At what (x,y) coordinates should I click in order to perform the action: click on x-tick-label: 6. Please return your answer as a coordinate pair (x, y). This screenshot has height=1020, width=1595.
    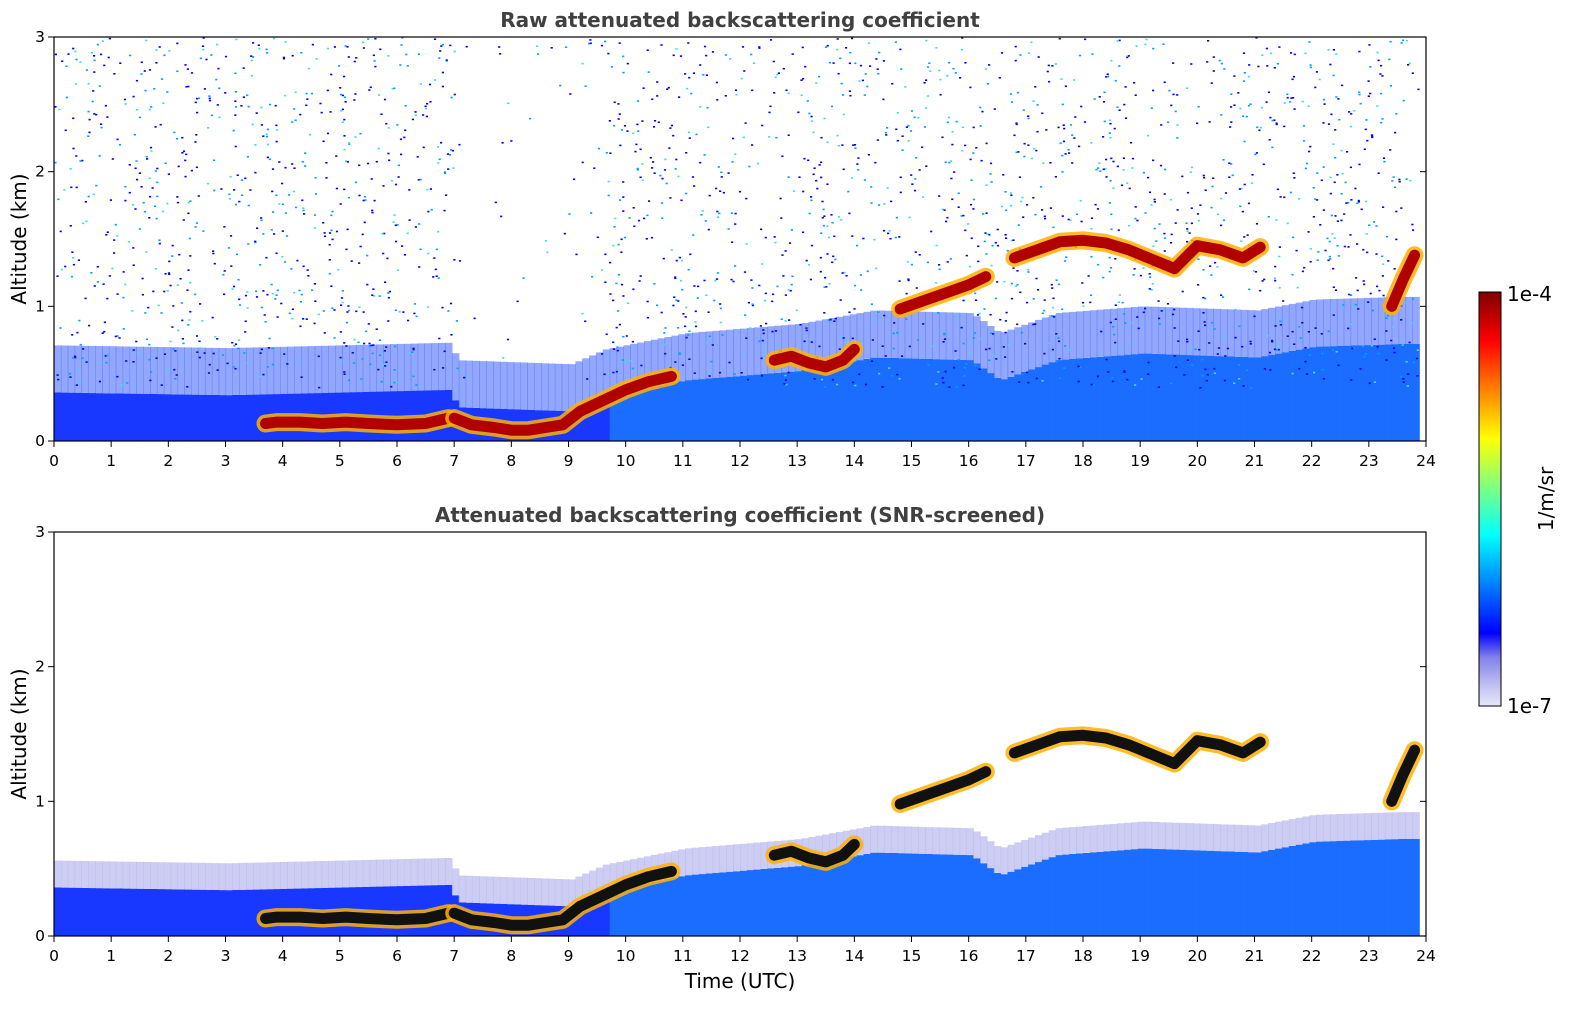
    Looking at the image, I should click on (397, 461).